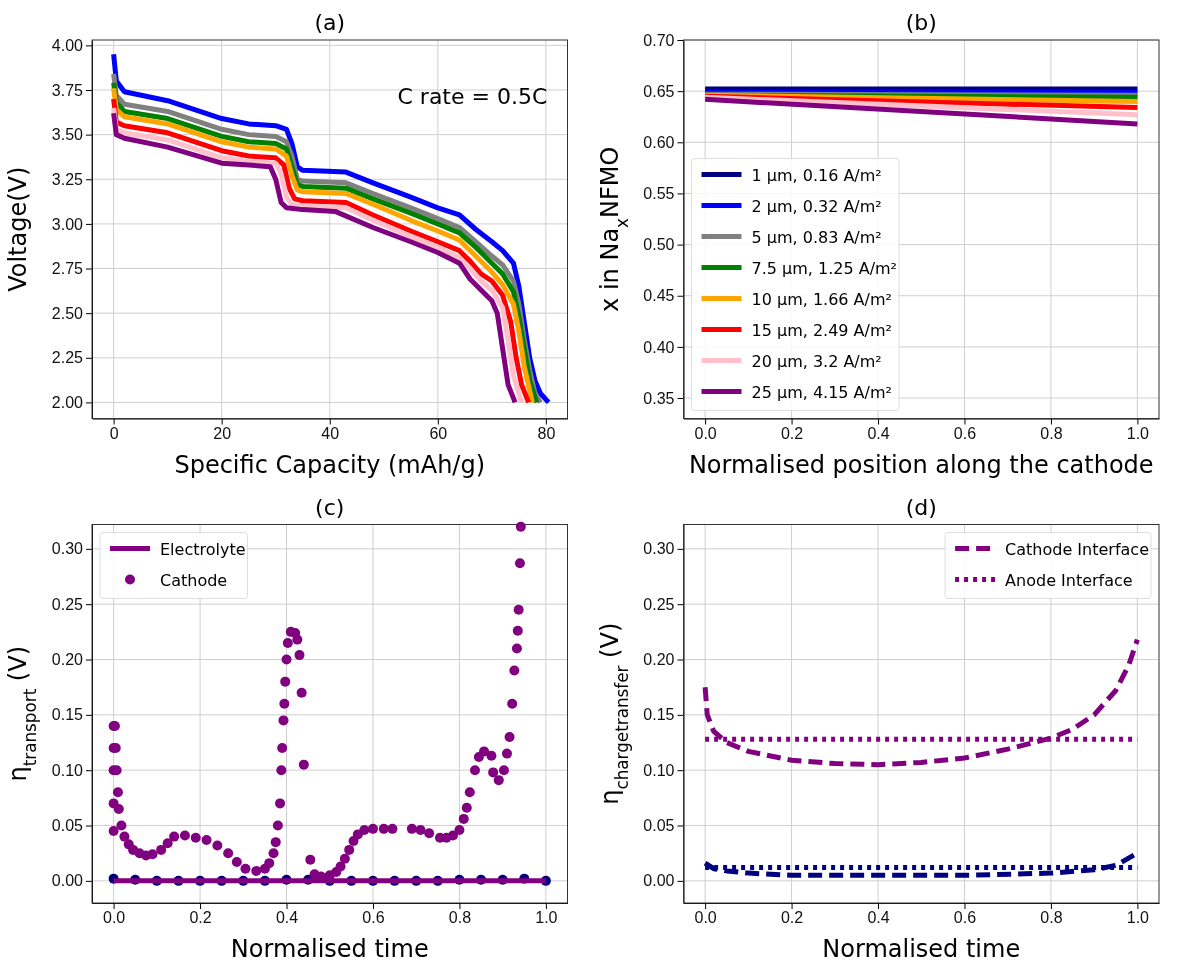 This screenshot has height=969, width=1183. What do you see at coordinates (67, 403) in the screenshot?
I see `y-tick-label: 2.00` at bounding box center [67, 403].